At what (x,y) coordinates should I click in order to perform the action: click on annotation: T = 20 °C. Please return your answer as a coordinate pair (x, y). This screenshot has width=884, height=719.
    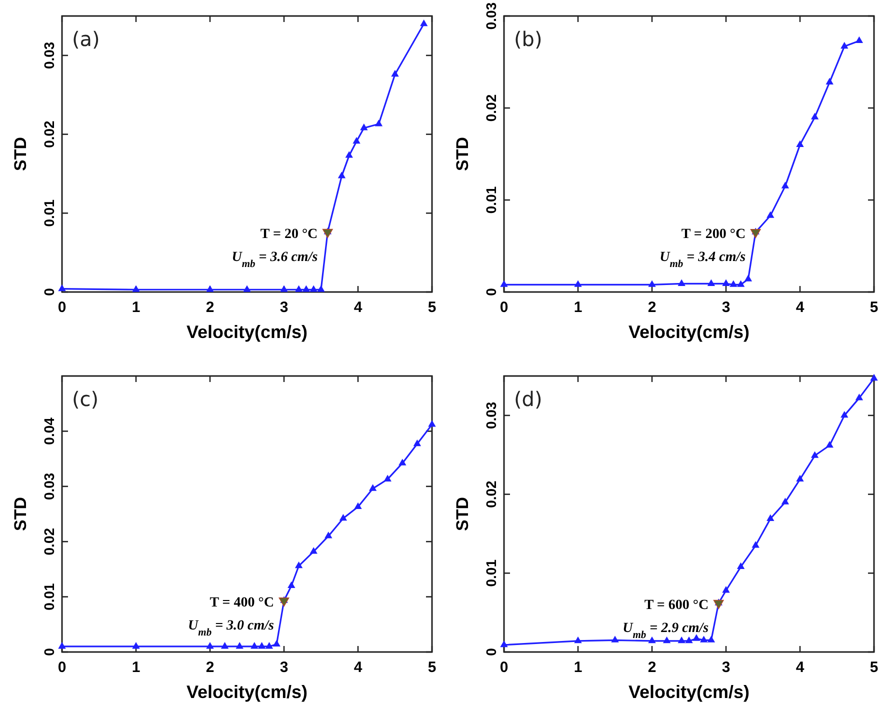
    Looking at the image, I should click on (289, 234).